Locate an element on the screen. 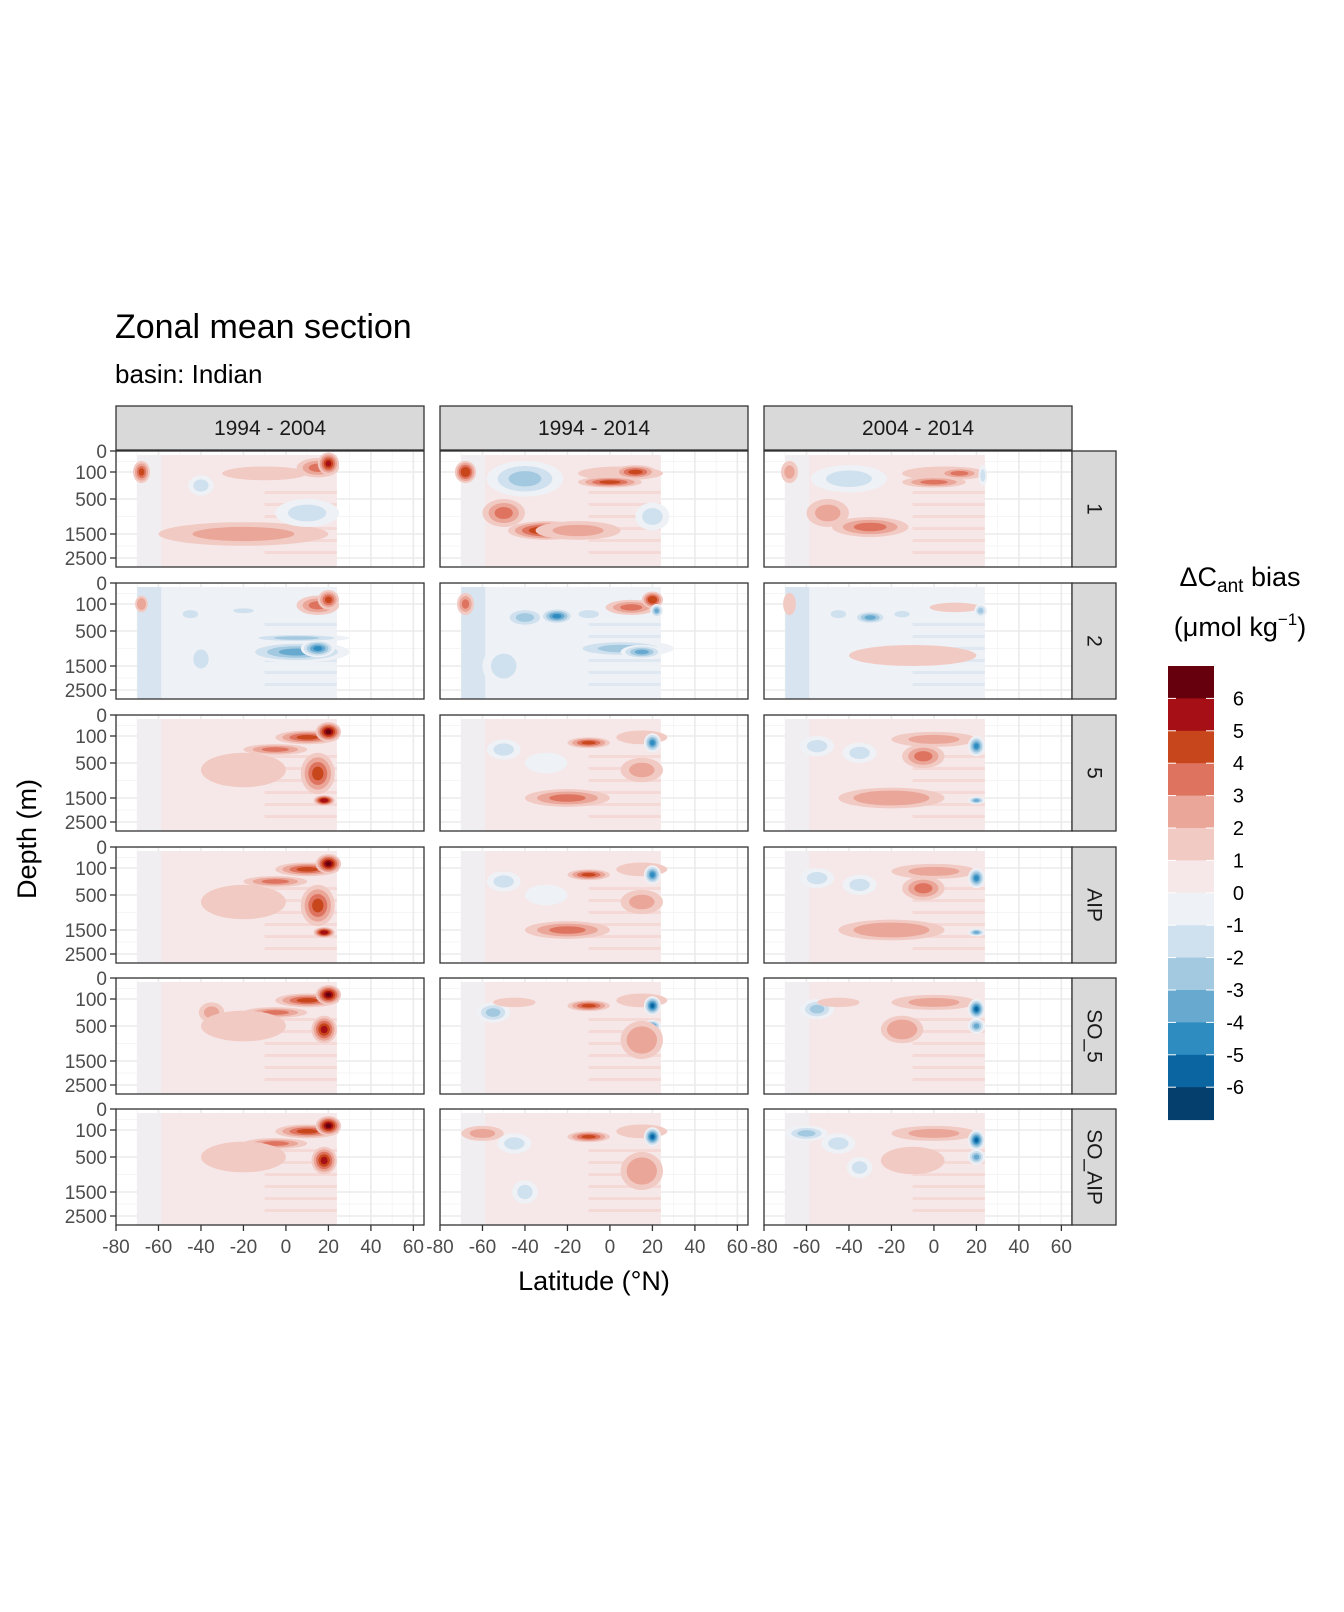  legend-unit: (μmol kg−1) is located at coordinates (1240, 626).